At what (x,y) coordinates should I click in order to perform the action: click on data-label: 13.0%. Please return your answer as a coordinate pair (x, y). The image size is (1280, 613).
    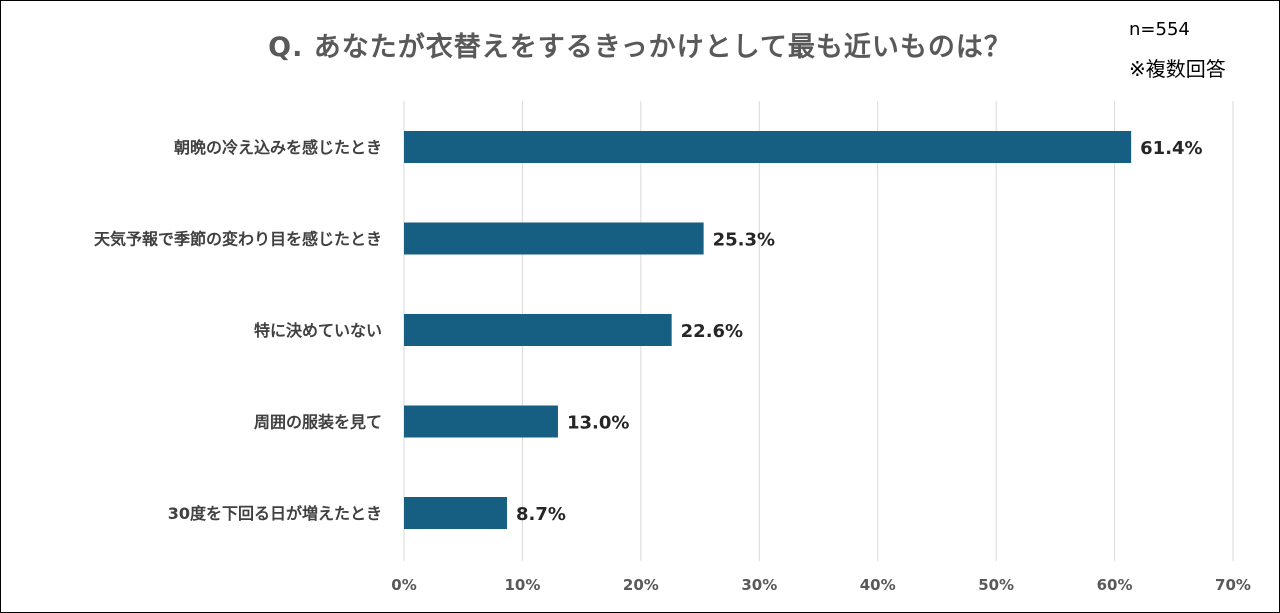
    Looking at the image, I should click on (598, 423).